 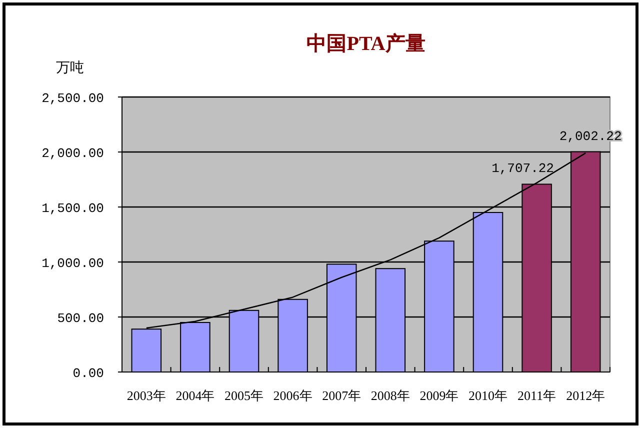 I want to click on x-tick-label: 2008年, so click(x=390, y=395).